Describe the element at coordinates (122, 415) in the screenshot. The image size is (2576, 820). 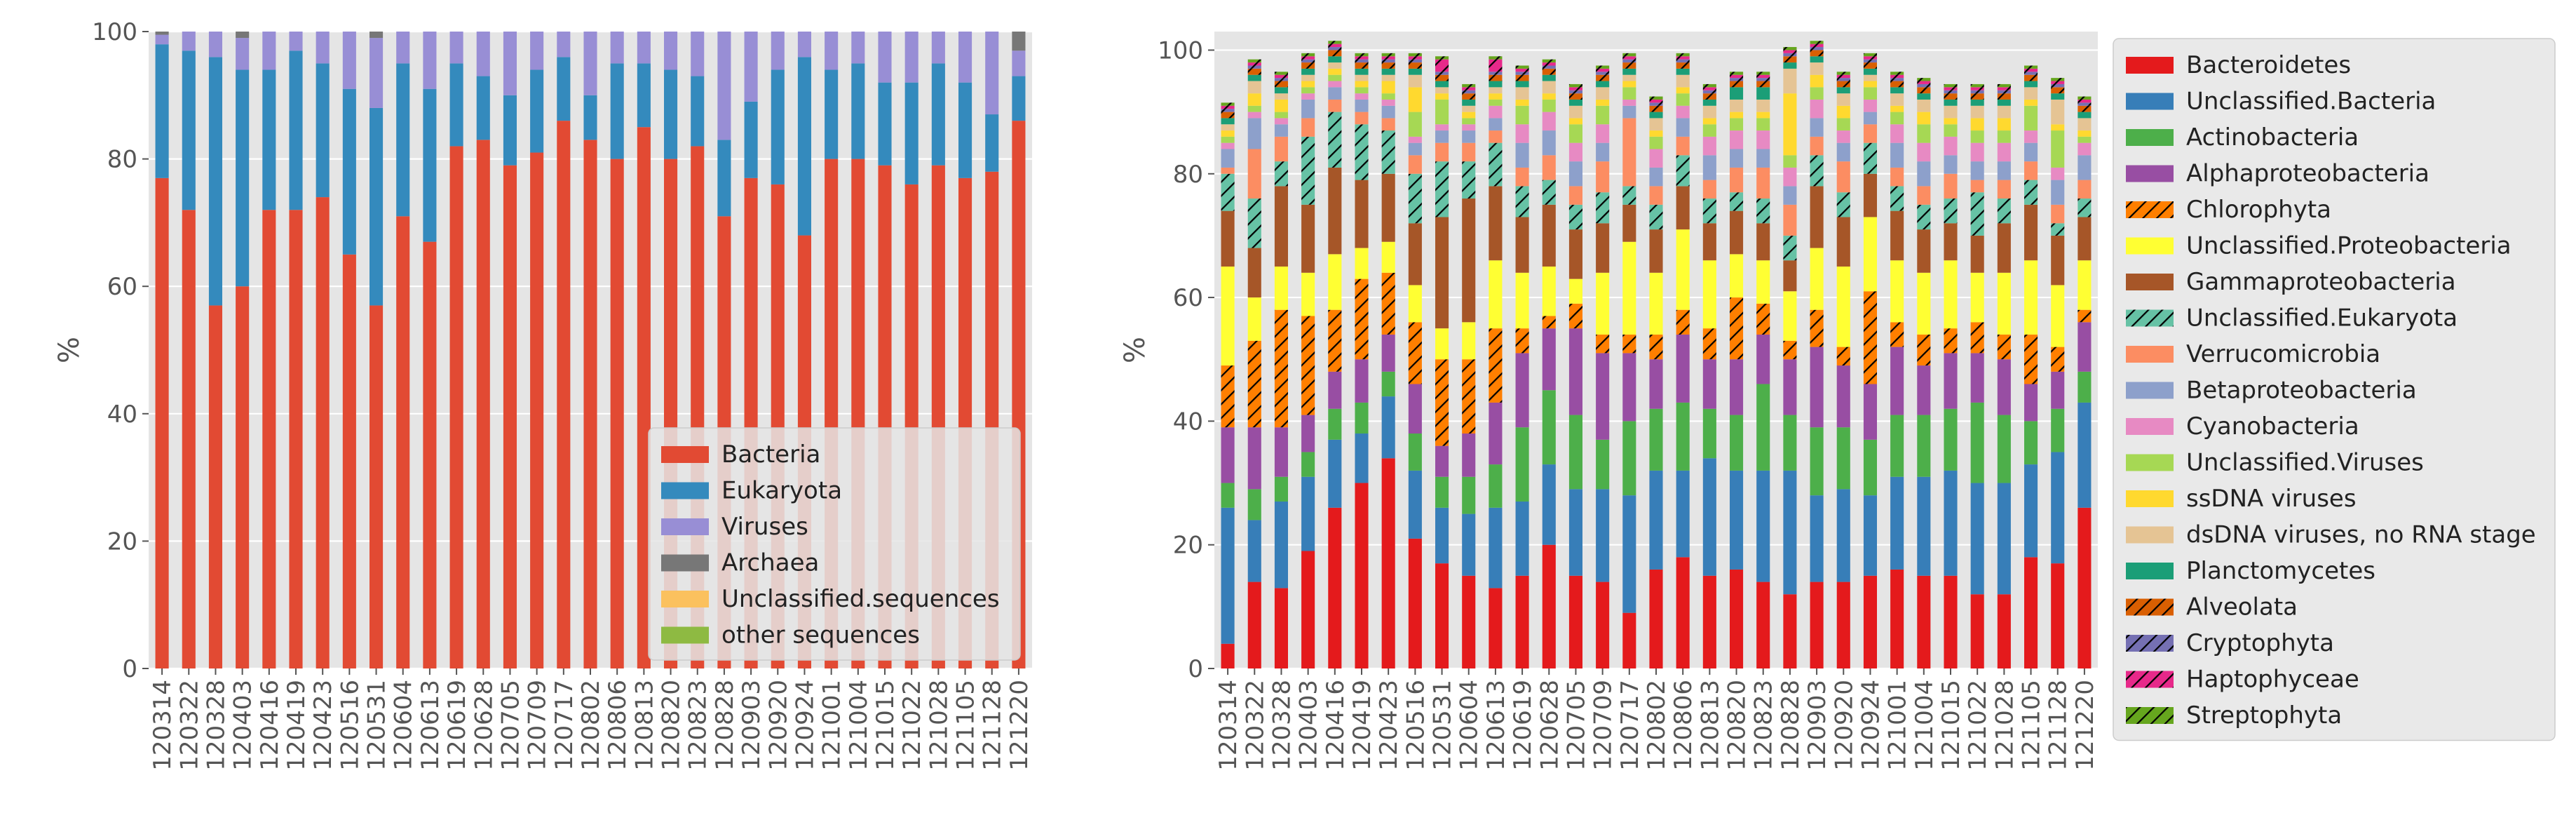
I see `y-tick-label: 40` at that location.